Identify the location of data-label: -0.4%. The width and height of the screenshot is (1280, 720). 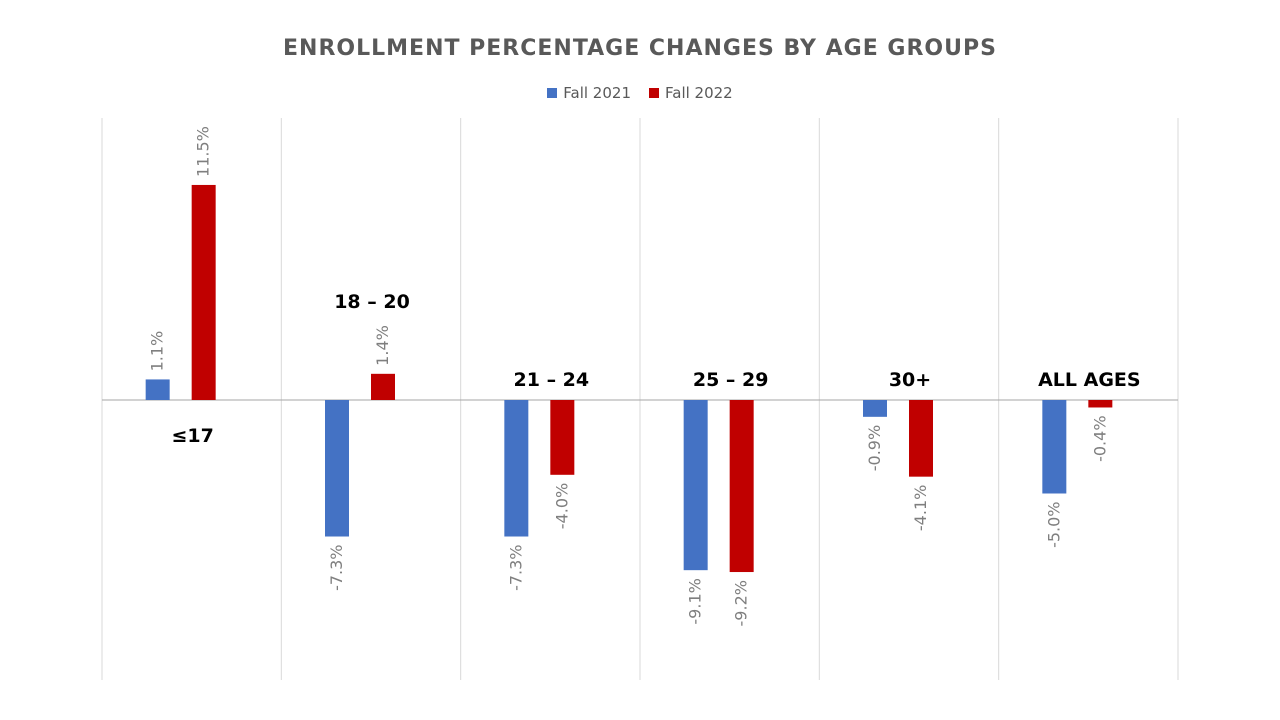
(1099, 438).